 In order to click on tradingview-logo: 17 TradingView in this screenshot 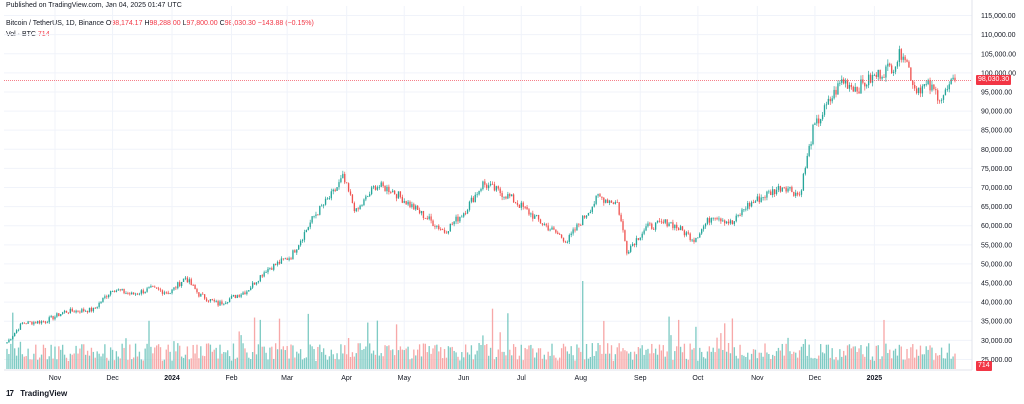, I will do `click(36, 393)`.